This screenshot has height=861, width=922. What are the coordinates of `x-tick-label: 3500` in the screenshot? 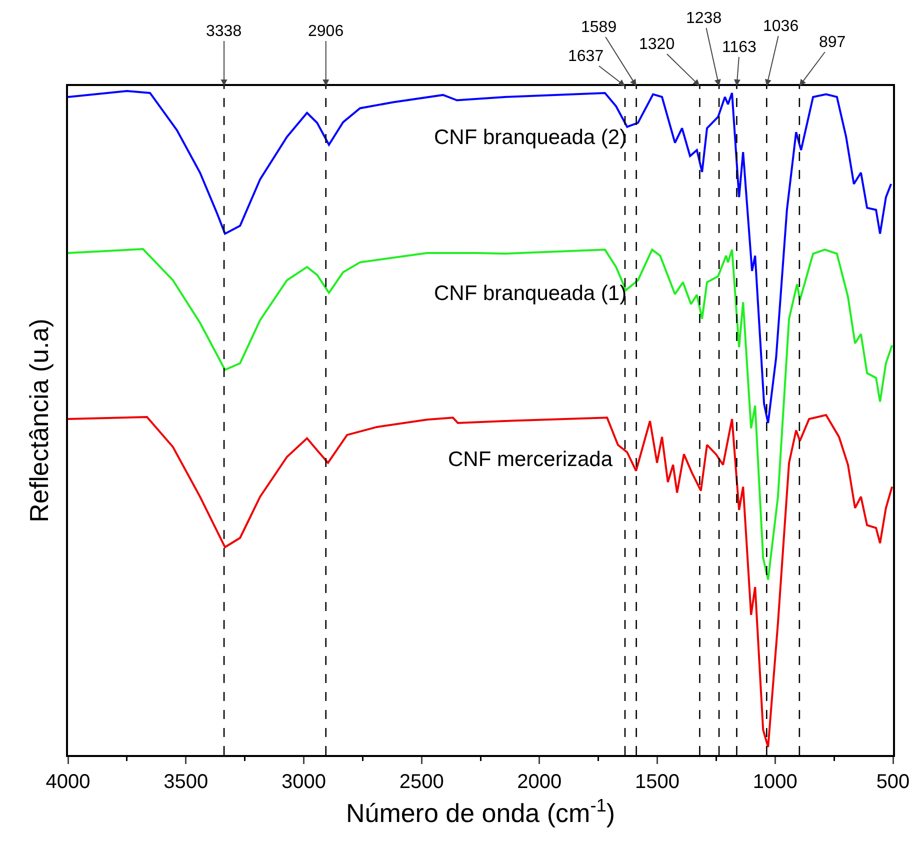 It's located at (186, 782).